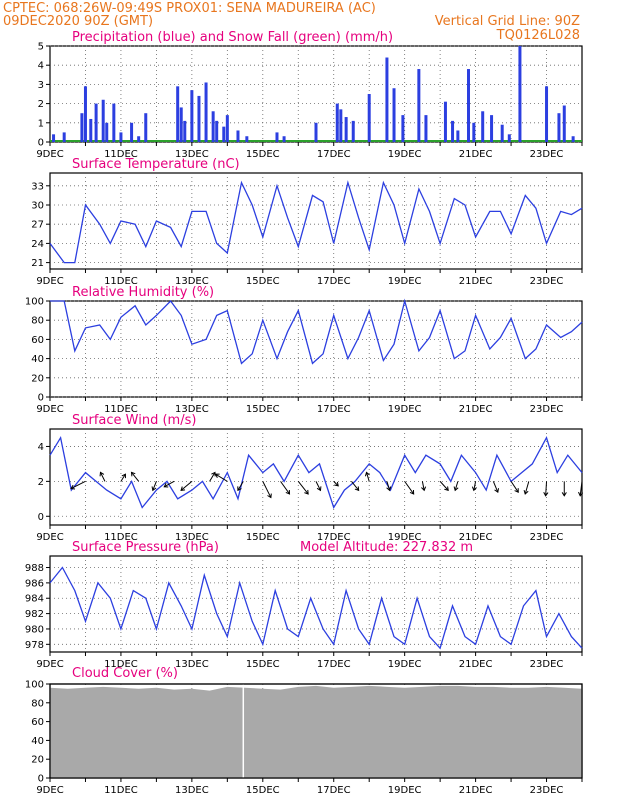 The height and width of the screenshot is (800, 618). Describe the element at coordinates (134, 420) in the screenshot. I see `wind-title: Surface Wind (m/s)` at that location.